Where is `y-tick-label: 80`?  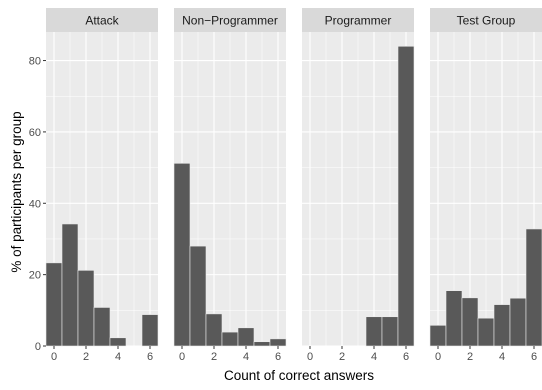
y-tick-label: 80 is located at coordinates (35, 62).